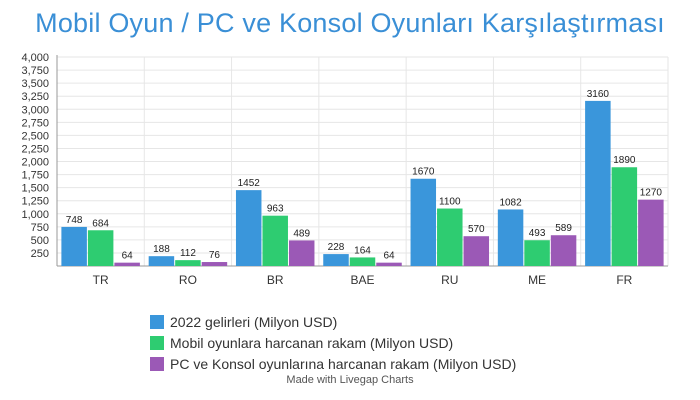 The image size is (700, 400). Describe the element at coordinates (275, 280) in the screenshot. I see `x-tick-label: BR` at that location.